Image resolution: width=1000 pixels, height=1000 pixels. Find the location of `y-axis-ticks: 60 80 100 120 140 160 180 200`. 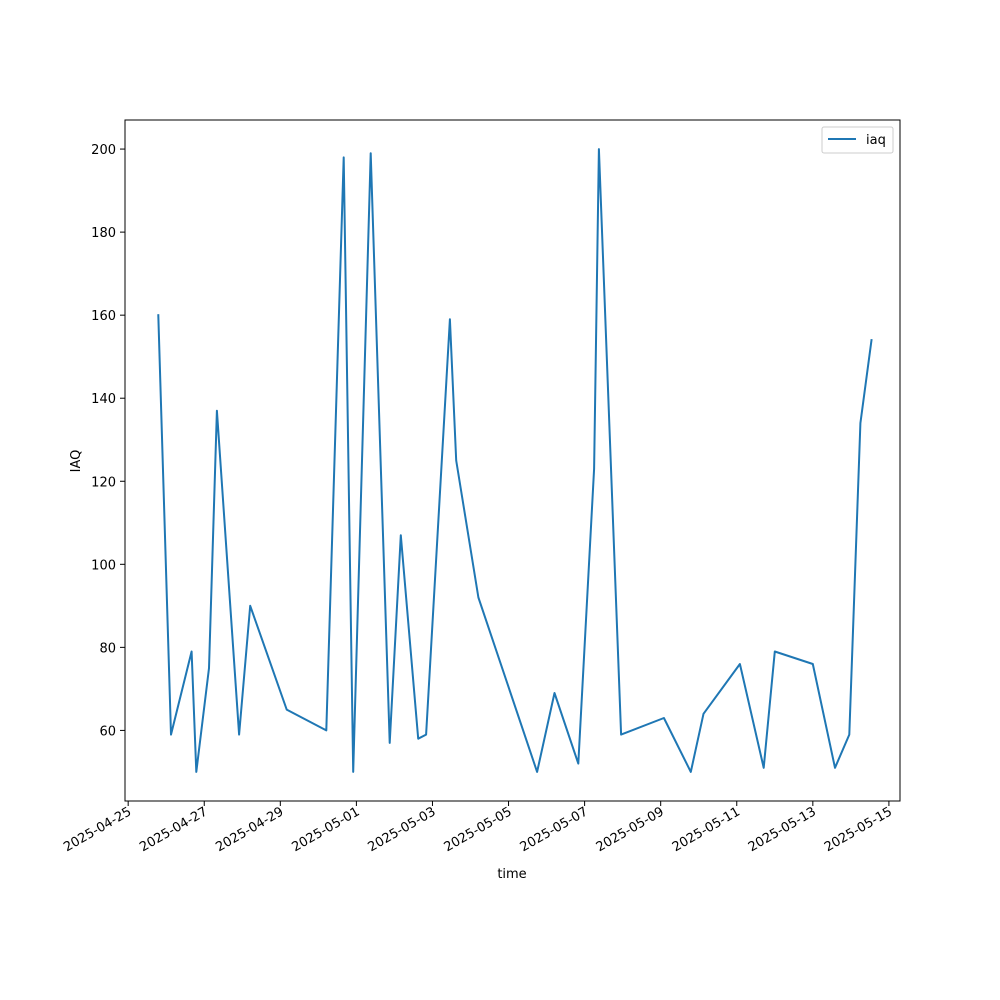

y-axis-ticks: 60 80 100 120 140 160 180 200 is located at coordinates (108, 441).